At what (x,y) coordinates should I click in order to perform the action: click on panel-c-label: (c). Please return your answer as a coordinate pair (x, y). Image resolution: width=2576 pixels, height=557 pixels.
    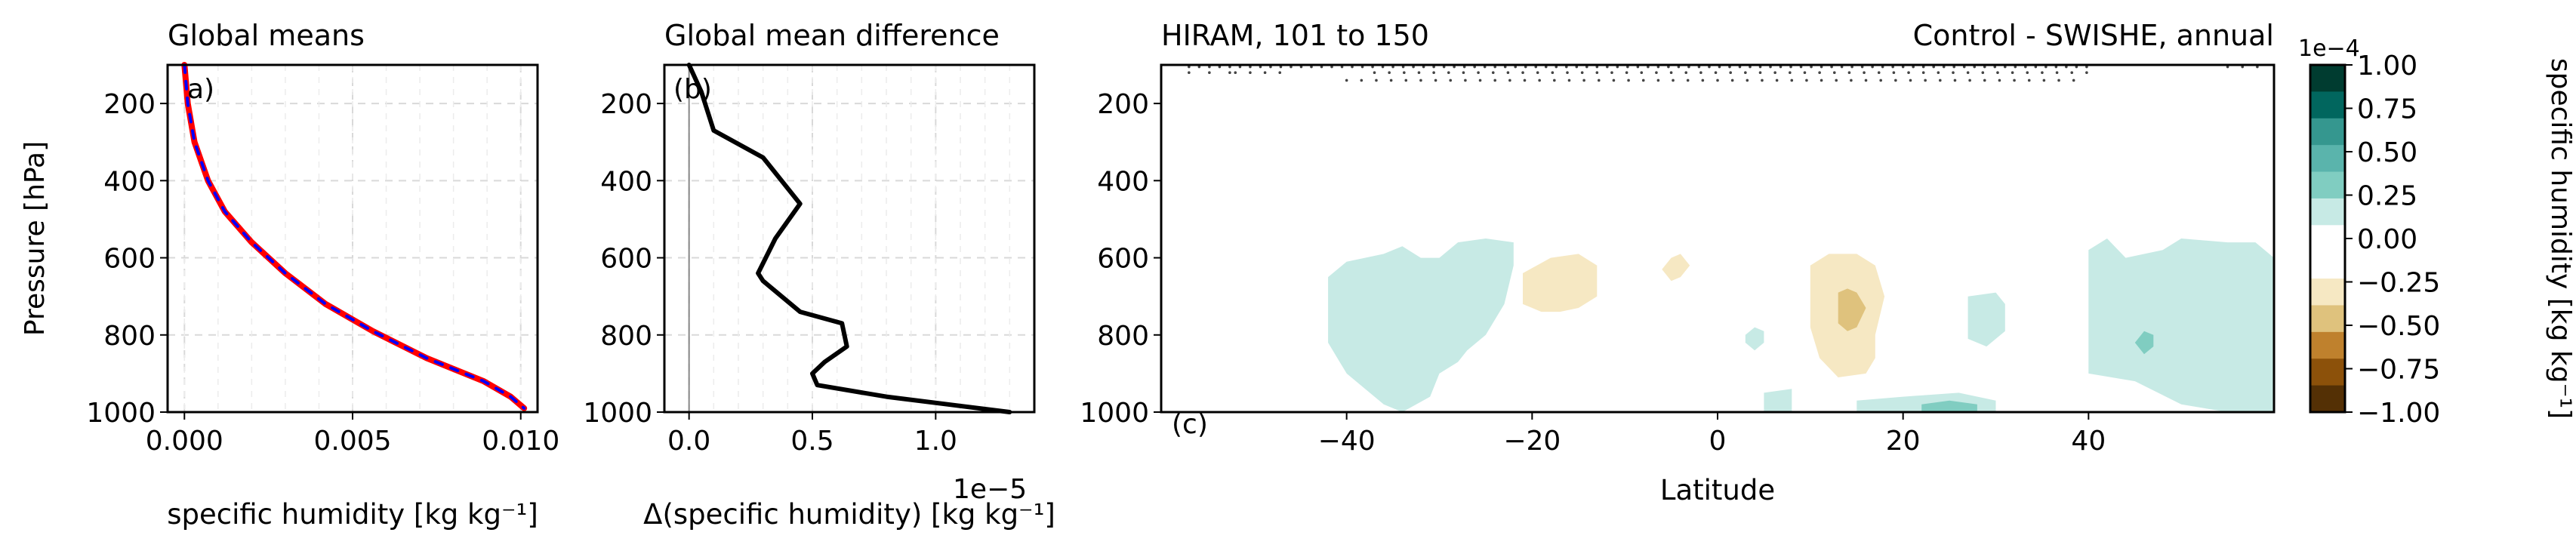
    Looking at the image, I should click on (1190, 424).